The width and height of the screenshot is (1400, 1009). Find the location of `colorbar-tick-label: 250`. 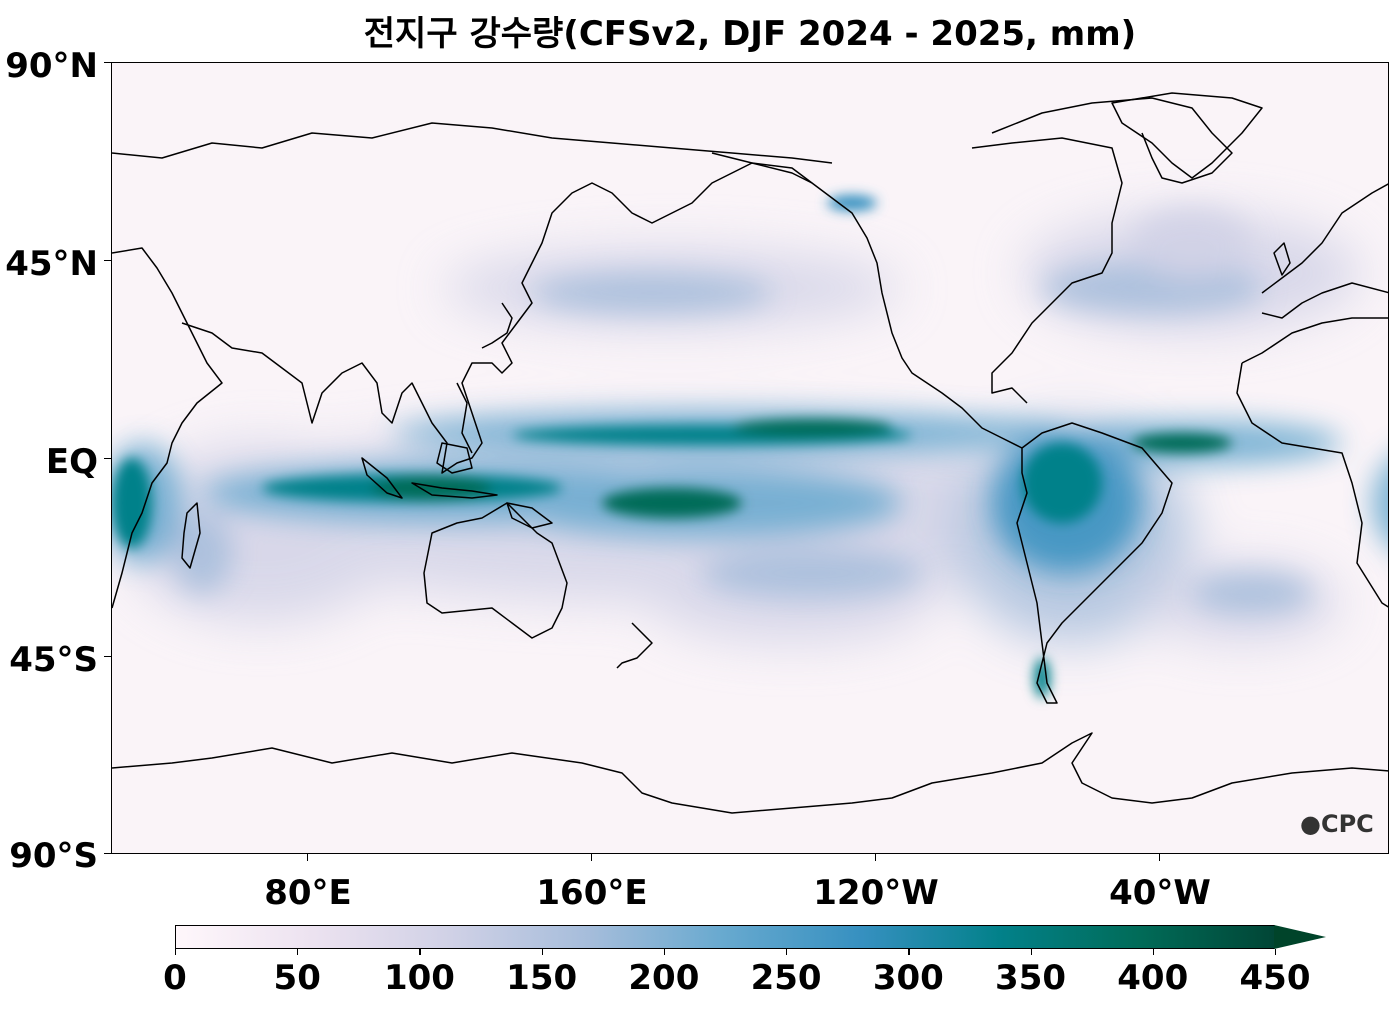

colorbar-tick-label: 250 is located at coordinates (786, 978).